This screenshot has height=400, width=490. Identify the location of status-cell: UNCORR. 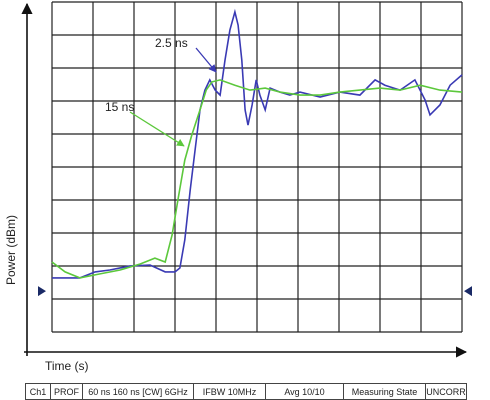
(446, 391).